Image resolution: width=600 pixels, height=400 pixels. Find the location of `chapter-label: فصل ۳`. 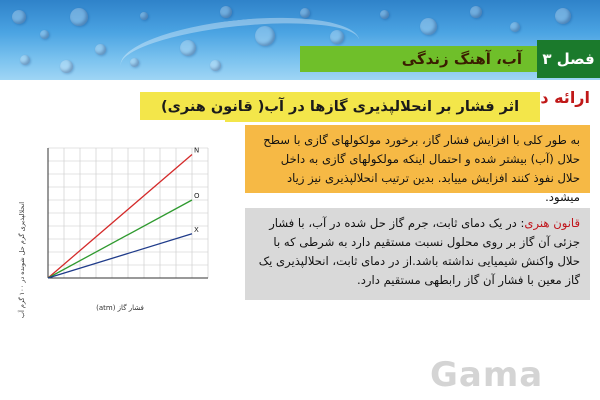

chapter-label: فصل ۳ is located at coordinates (568, 59).